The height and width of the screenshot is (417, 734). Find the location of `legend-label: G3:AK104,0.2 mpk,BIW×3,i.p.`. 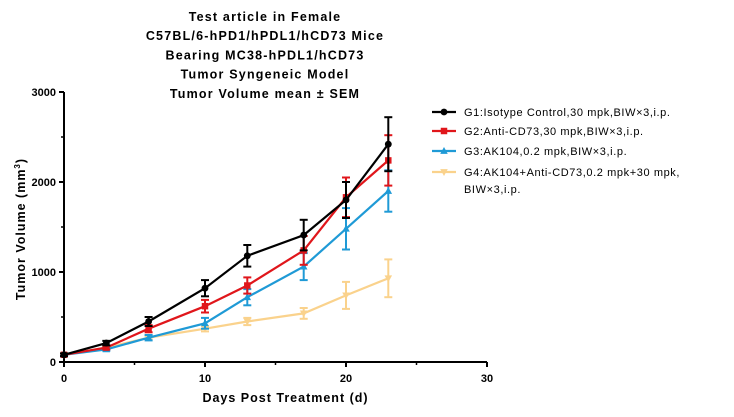

legend-label: G3:AK104,0.2 mpk,BIW×3,i.p. is located at coordinates (545, 152).